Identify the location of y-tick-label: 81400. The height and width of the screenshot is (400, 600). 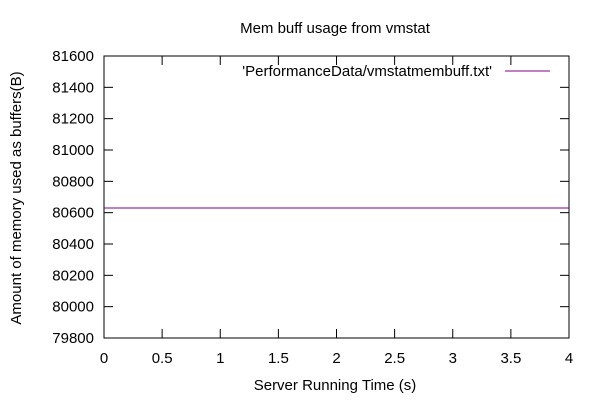
(73, 87).